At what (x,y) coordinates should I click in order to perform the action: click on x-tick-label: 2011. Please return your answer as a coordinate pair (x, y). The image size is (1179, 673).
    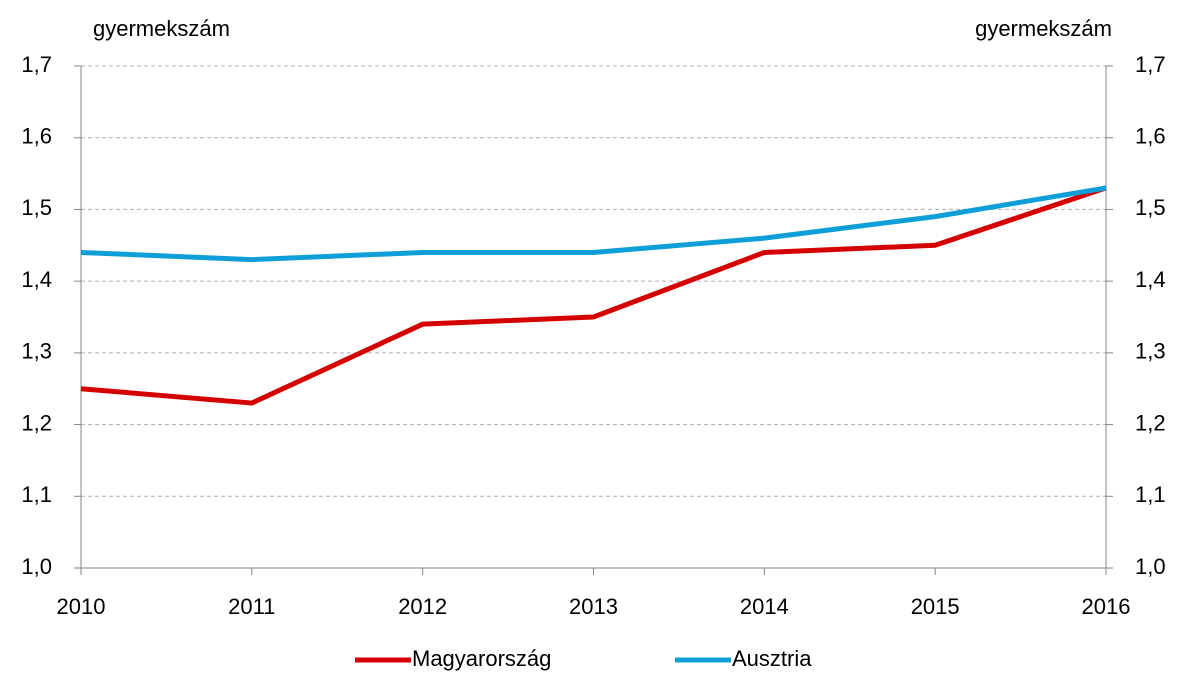
    Looking at the image, I should click on (251, 606).